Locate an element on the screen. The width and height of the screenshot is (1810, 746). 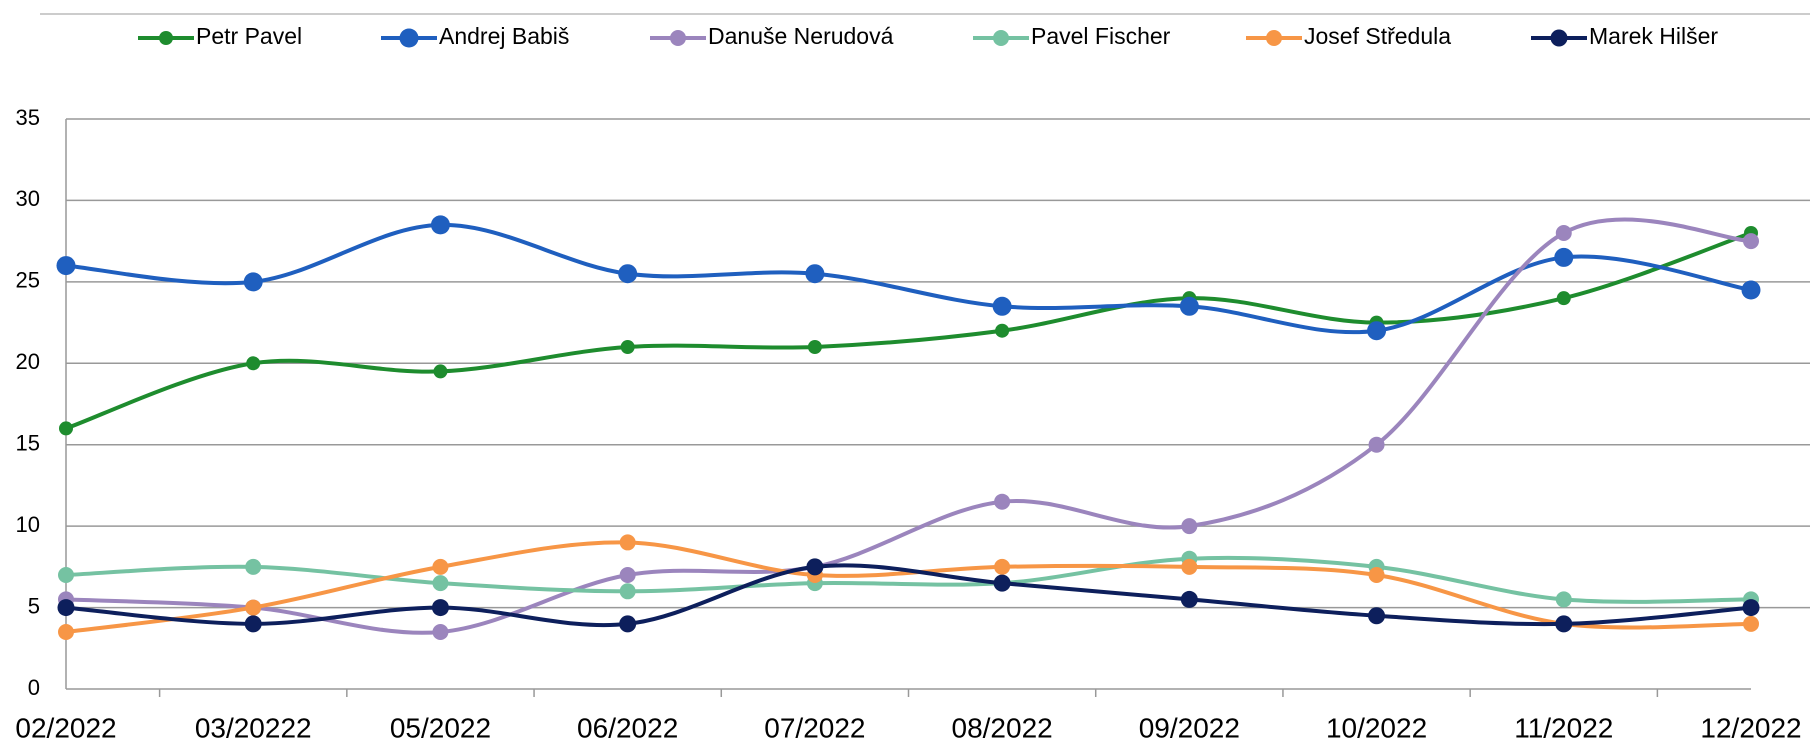
y-tick-label: 0 is located at coordinates (34, 687).